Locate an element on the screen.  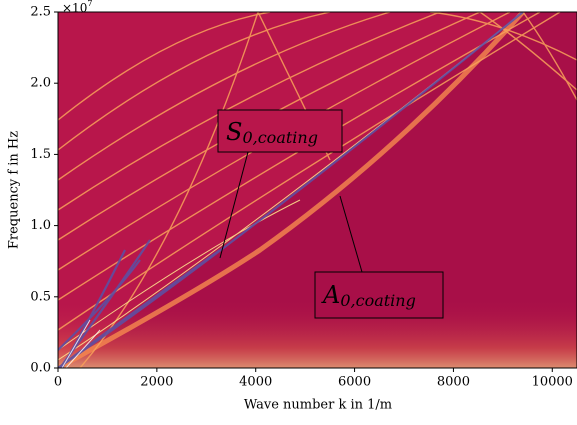
y-tick-label: 2.5 is located at coordinates (40, 12).